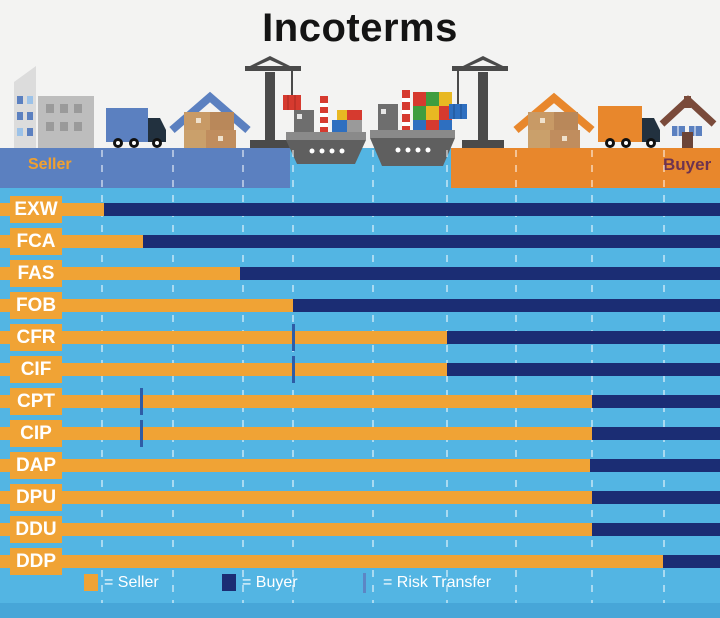 The height and width of the screenshot is (618, 720). I want to click on incoterm-code-chip: DDP, so click(36, 561).